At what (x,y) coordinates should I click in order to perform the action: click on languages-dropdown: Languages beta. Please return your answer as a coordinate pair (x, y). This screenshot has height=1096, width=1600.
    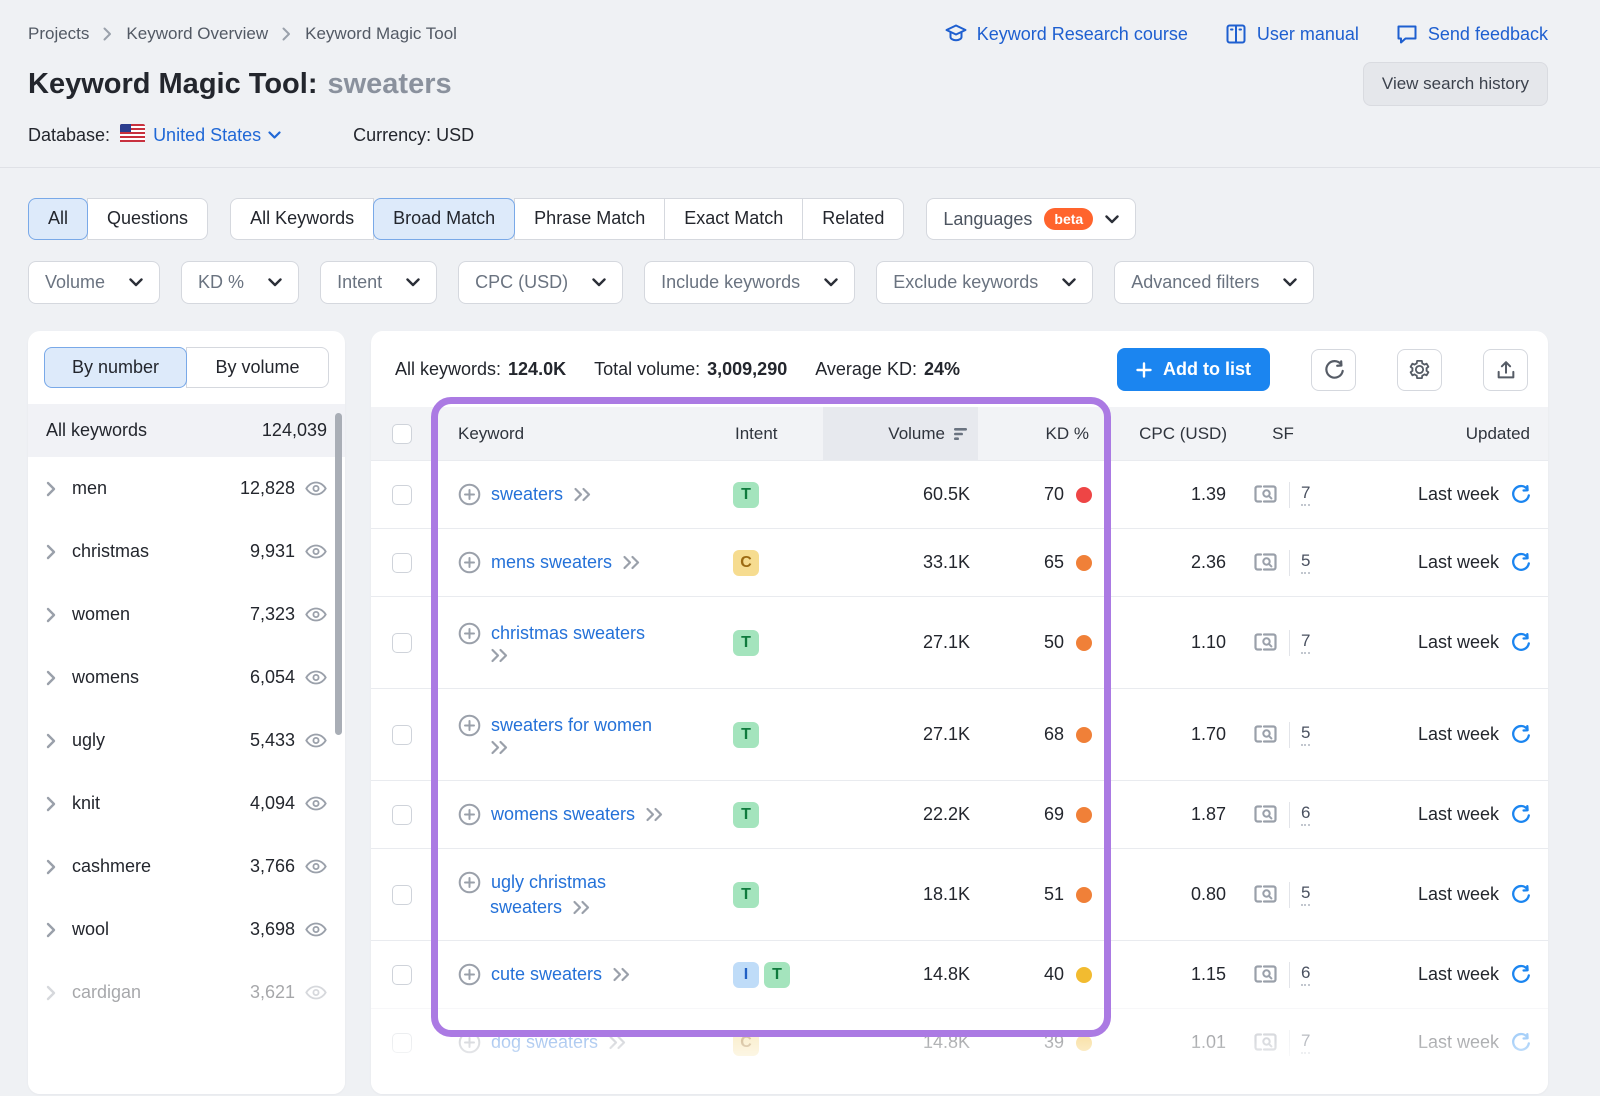
    Looking at the image, I should click on (1031, 219).